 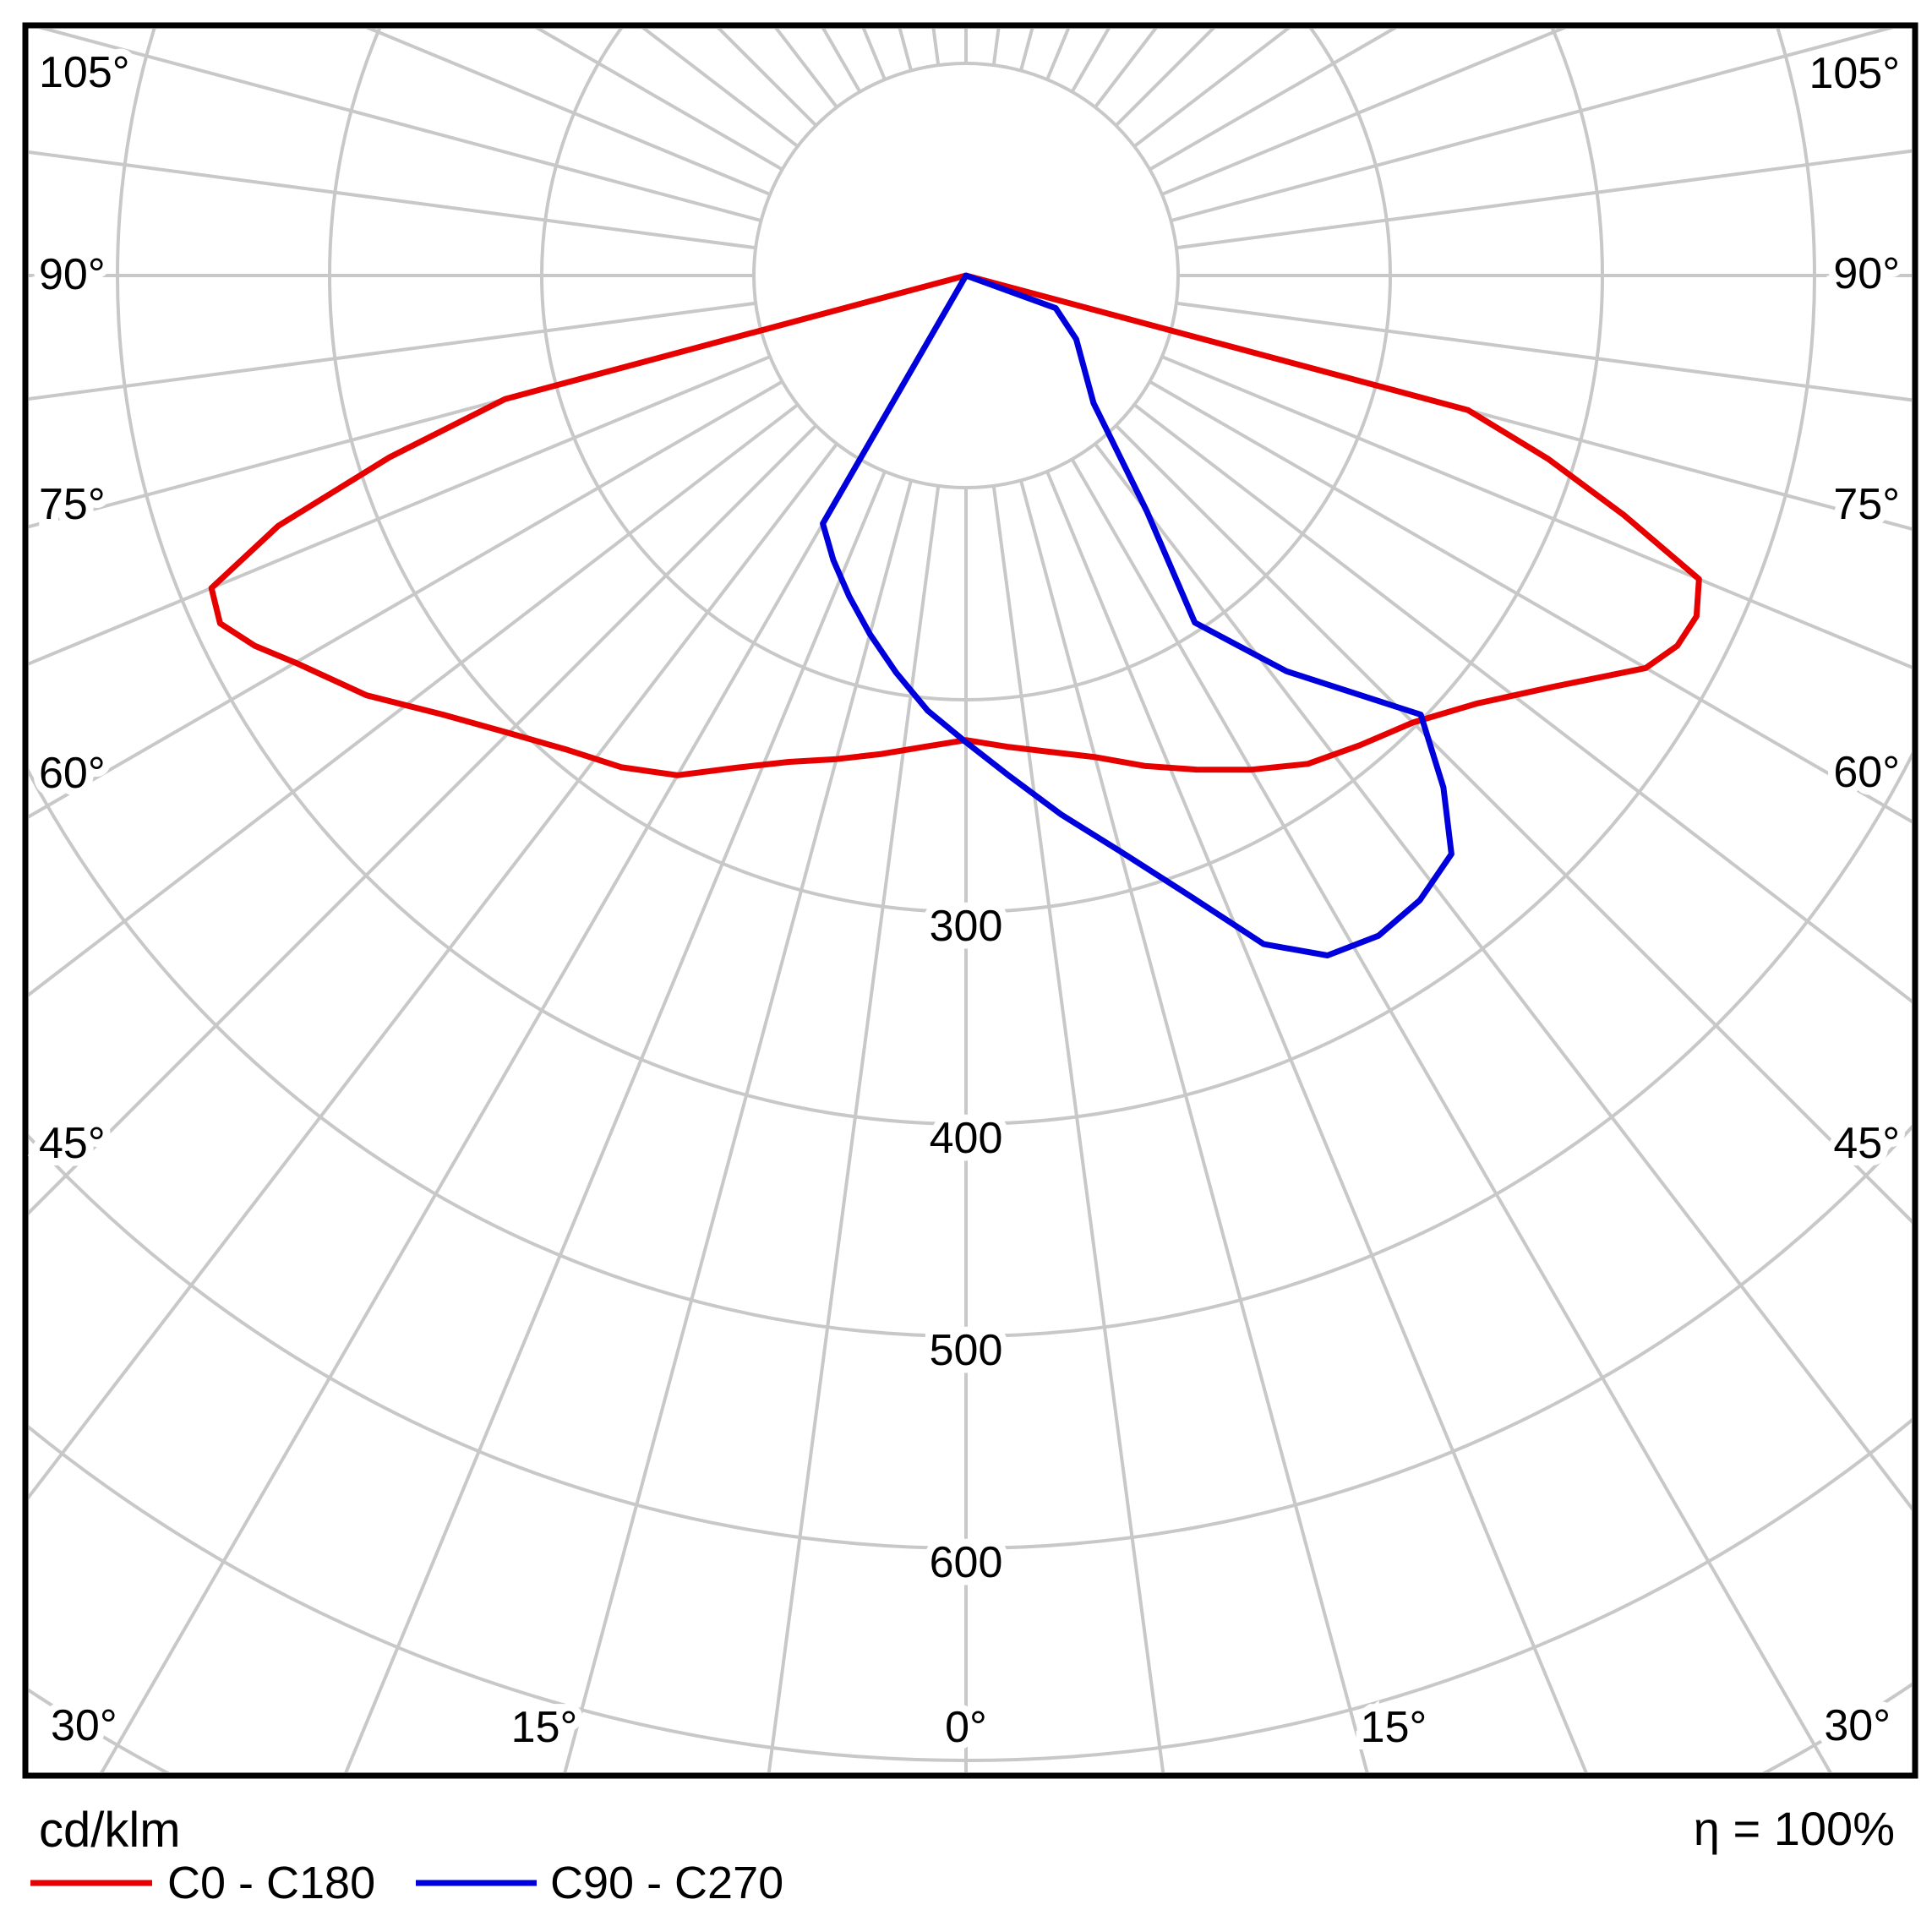 What do you see at coordinates (1364, 112) in the screenshot?
I see `grid-spoke-112.5` at bounding box center [1364, 112].